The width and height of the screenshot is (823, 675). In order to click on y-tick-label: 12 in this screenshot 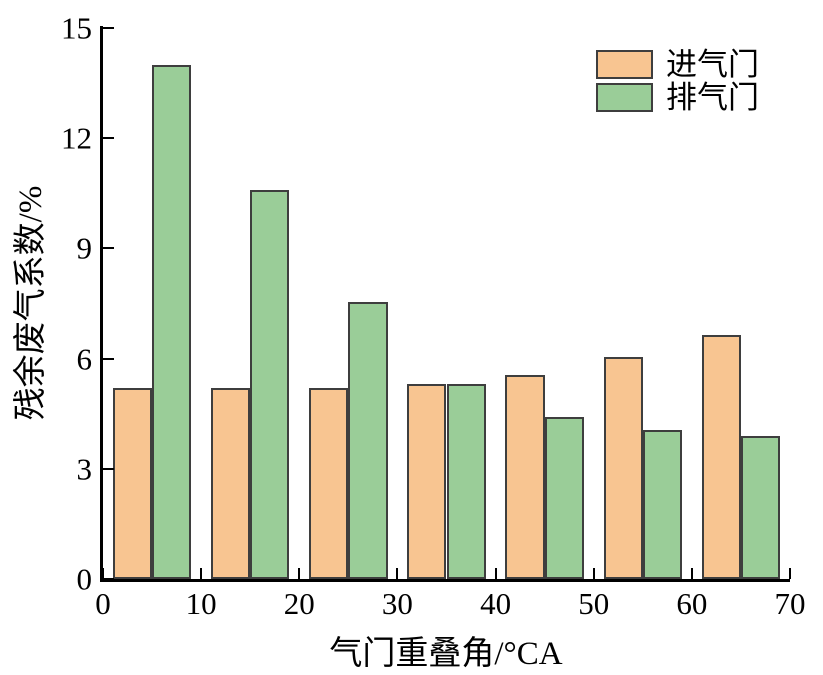, I will do `click(76, 138)`.